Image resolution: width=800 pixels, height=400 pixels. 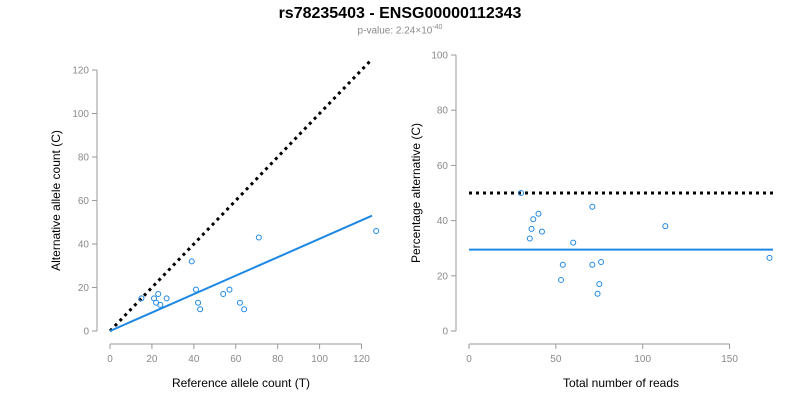 What do you see at coordinates (80, 71) in the screenshot?
I see `y-tick-label: 120` at bounding box center [80, 71].